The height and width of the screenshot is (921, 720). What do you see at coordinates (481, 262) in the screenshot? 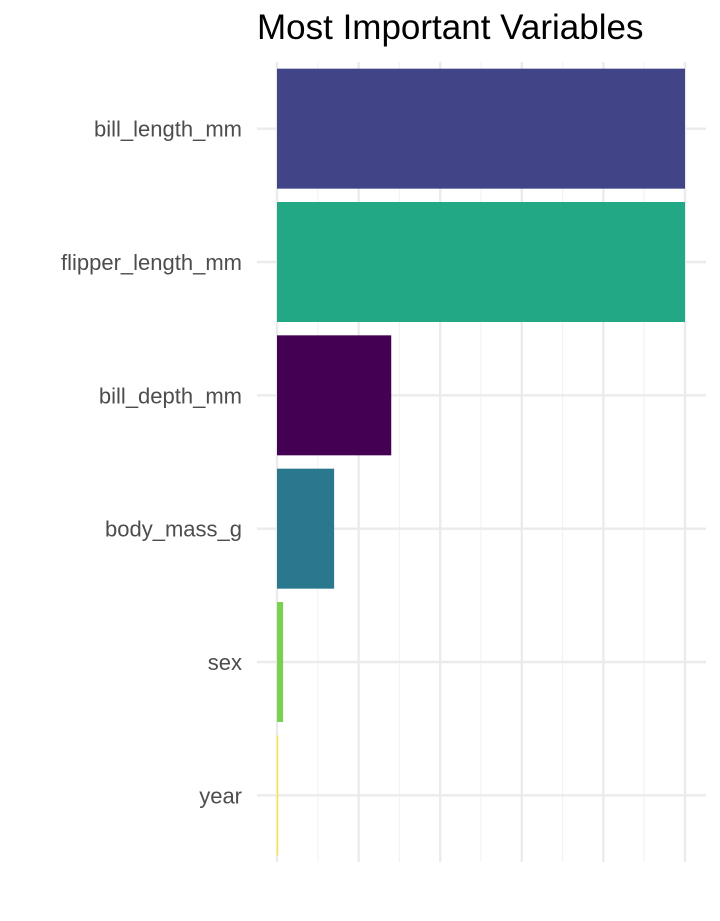
I see `bar-flipper-length-mm` at bounding box center [481, 262].